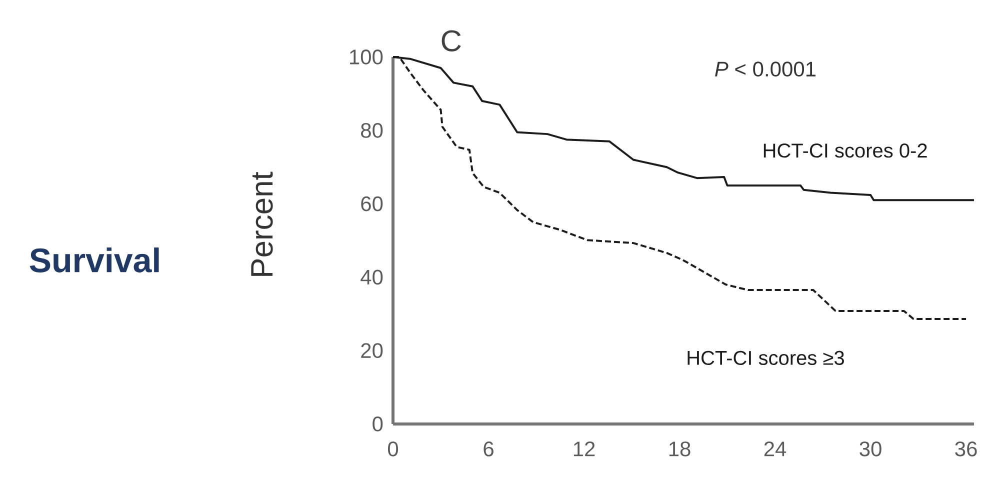 The height and width of the screenshot is (479, 986). What do you see at coordinates (94, 260) in the screenshot?
I see `text: Survival` at bounding box center [94, 260].